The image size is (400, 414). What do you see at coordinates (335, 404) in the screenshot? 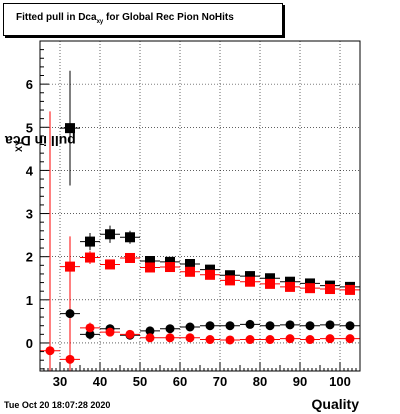
I see `x-axis-label: Quality` at bounding box center [335, 404].